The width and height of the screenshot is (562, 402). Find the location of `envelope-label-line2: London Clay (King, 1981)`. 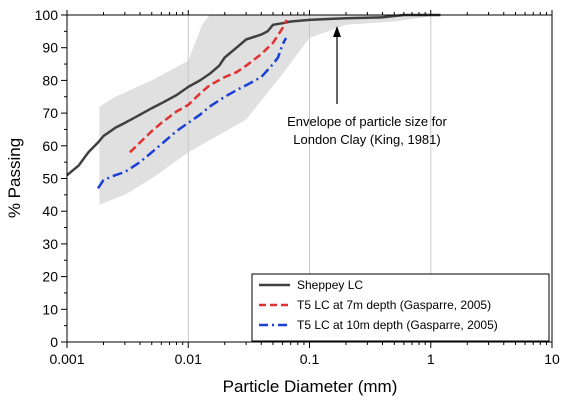

envelope-label-line2: London Clay (King, 1981) is located at coordinates (366, 139).